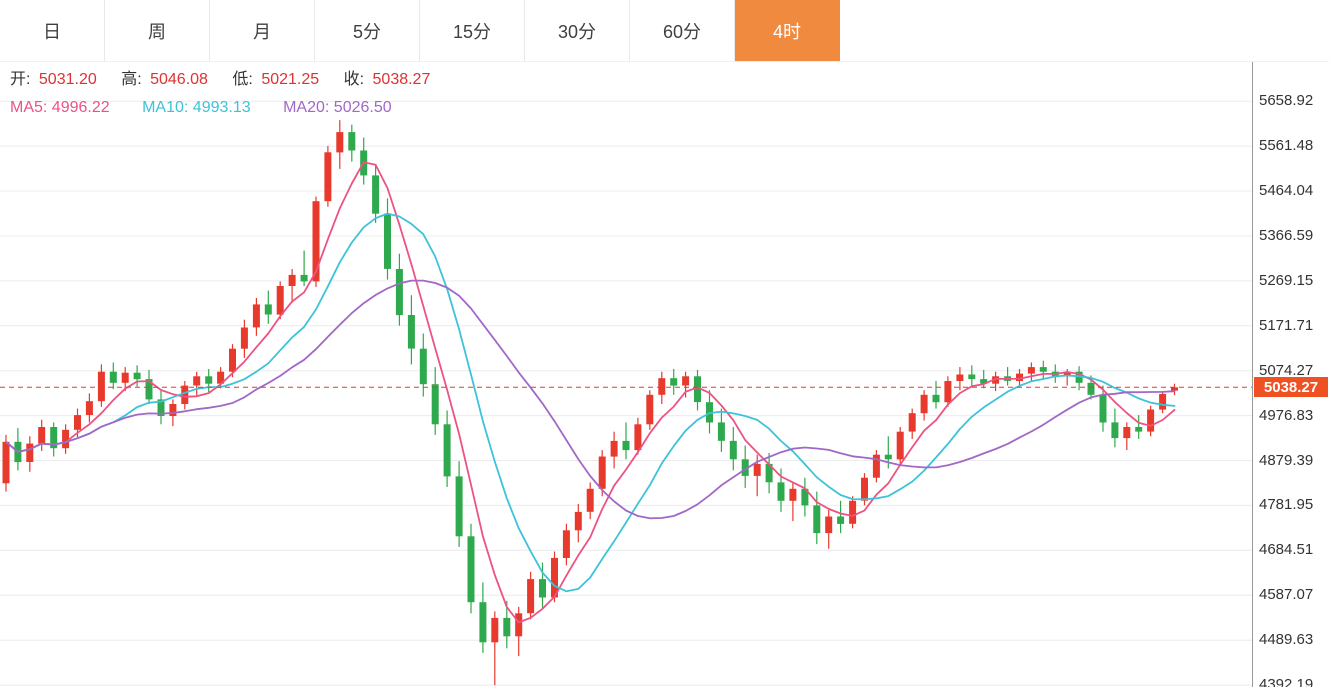 The height and width of the screenshot is (687, 1329). What do you see at coordinates (157, 30) in the screenshot?
I see `tab-week: 周` at bounding box center [157, 30].